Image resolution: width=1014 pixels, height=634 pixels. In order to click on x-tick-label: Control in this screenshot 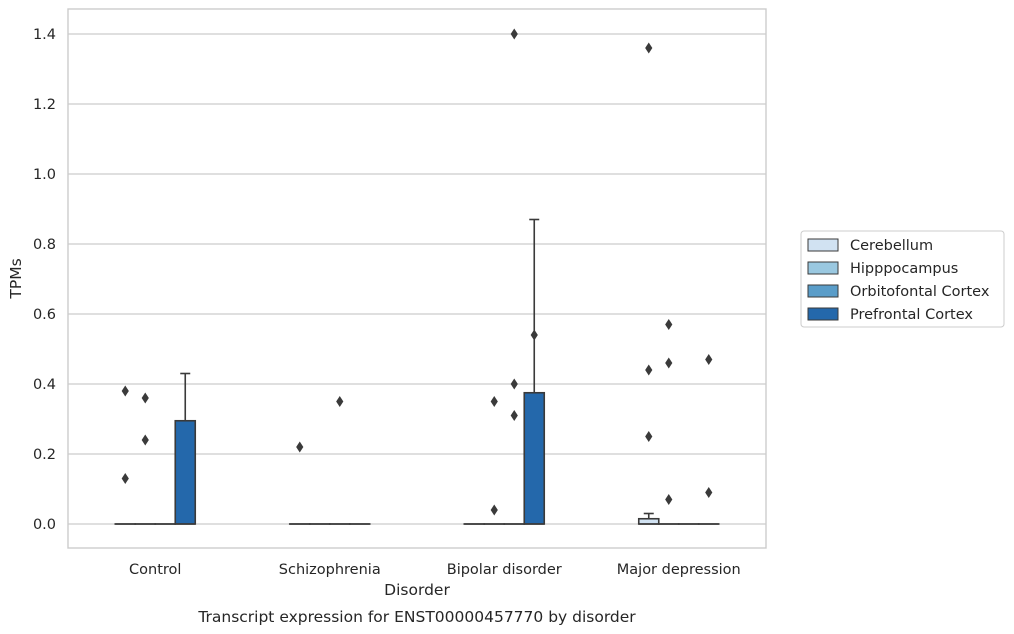, I will do `click(155, 570)`.